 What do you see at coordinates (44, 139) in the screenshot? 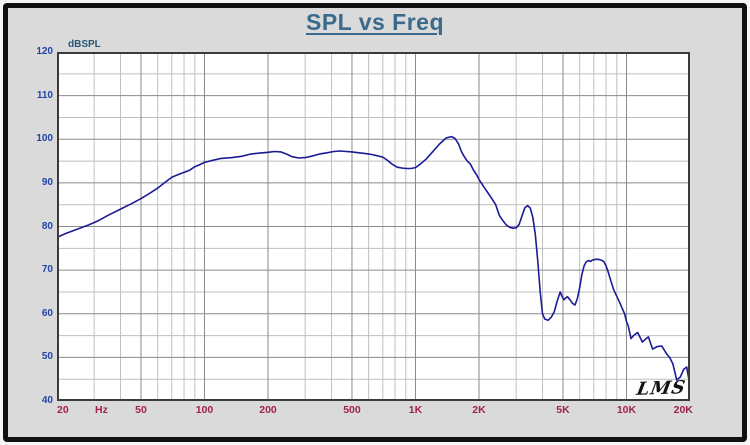
I see `y-tick-label-100: 100` at bounding box center [44, 139].